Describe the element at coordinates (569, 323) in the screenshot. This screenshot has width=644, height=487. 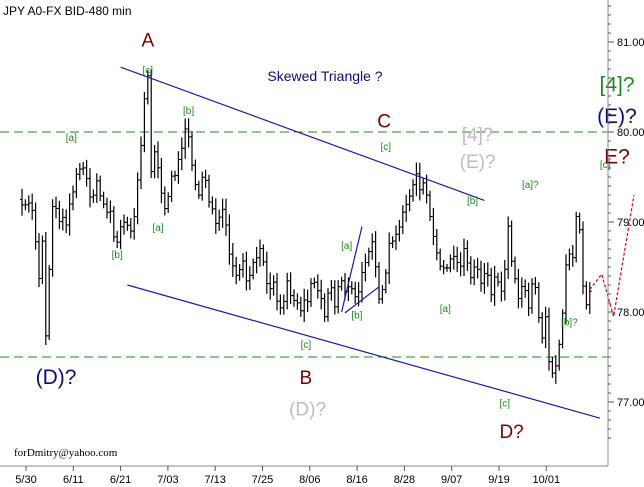
I see `wave-label: [b]?` at that location.